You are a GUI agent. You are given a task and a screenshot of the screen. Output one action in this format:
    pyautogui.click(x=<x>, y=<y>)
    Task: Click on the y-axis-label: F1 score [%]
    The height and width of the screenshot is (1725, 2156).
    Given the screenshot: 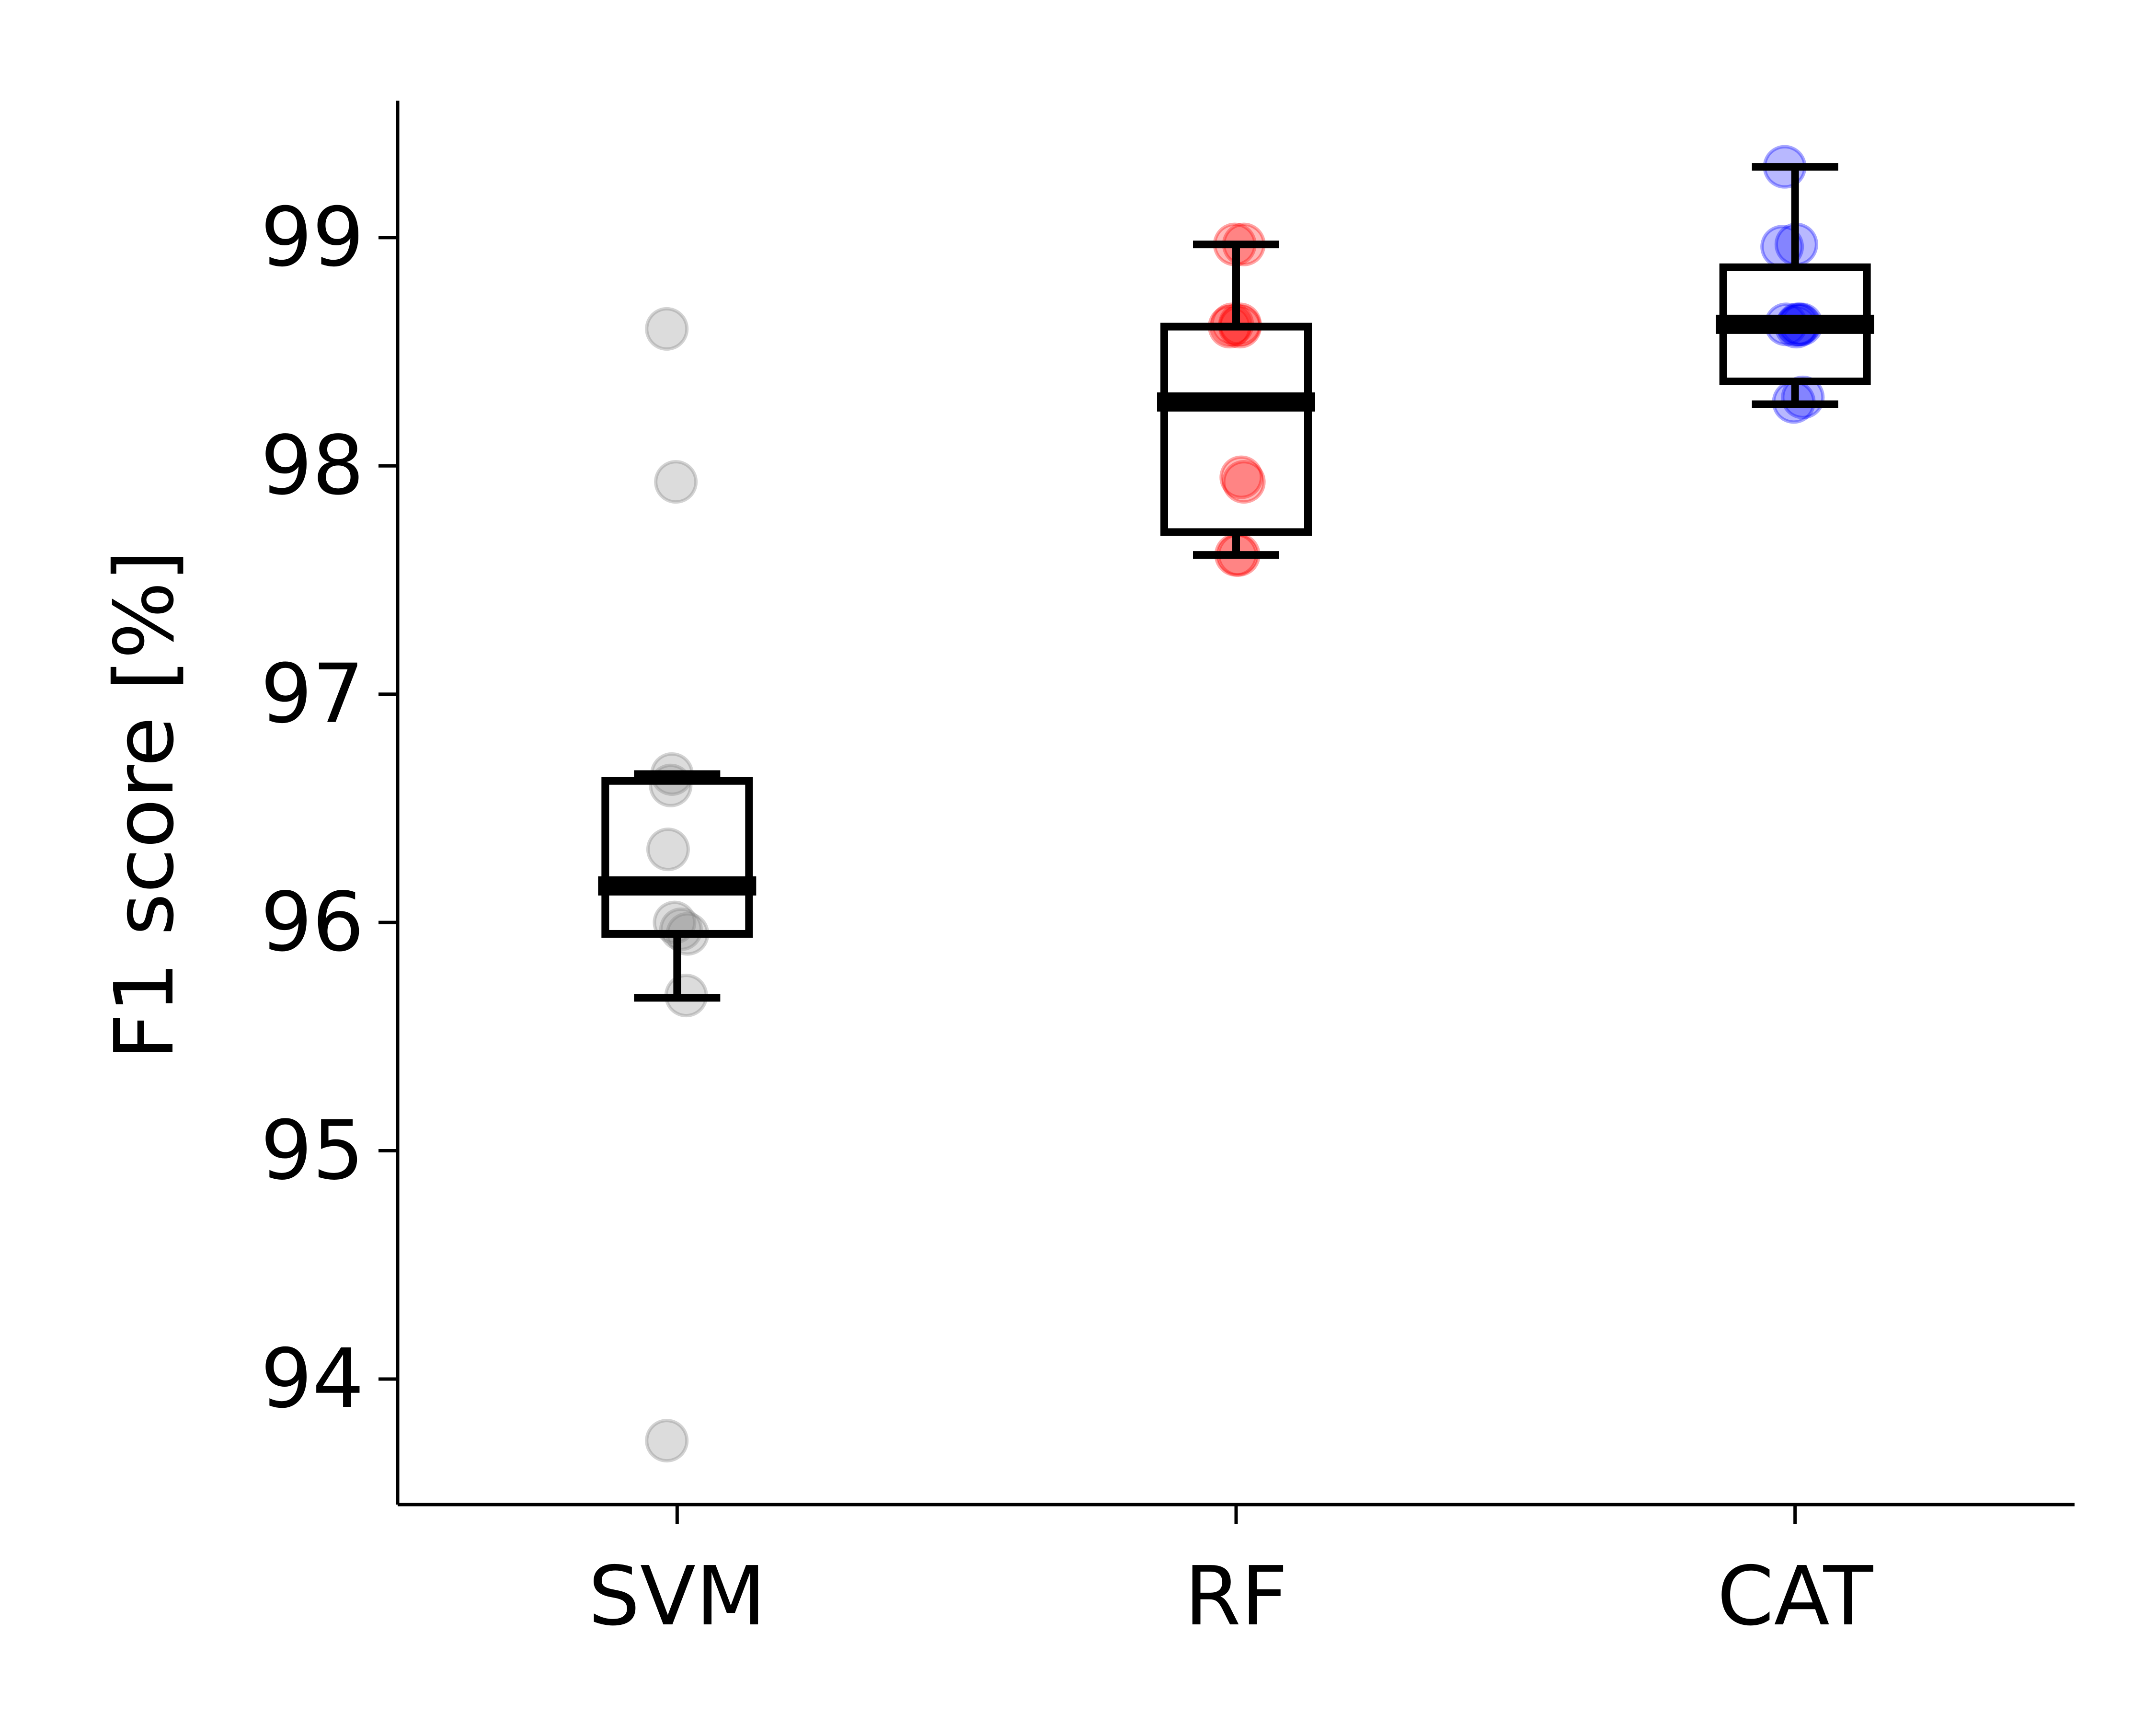 What is the action you would take?
    pyautogui.click(x=144, y=805)
    